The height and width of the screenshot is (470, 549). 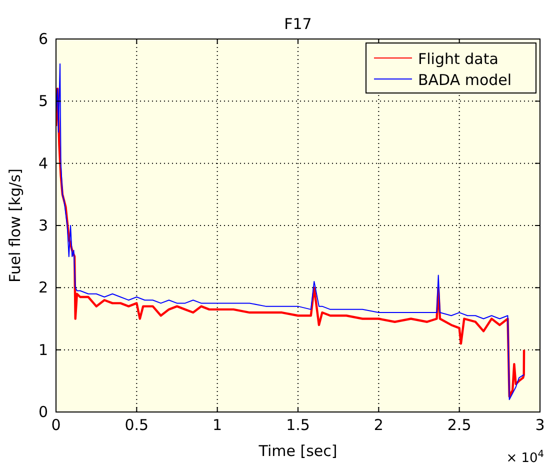 I want to click on x-axis-title: Time [sec], so click(x=298, y=451).